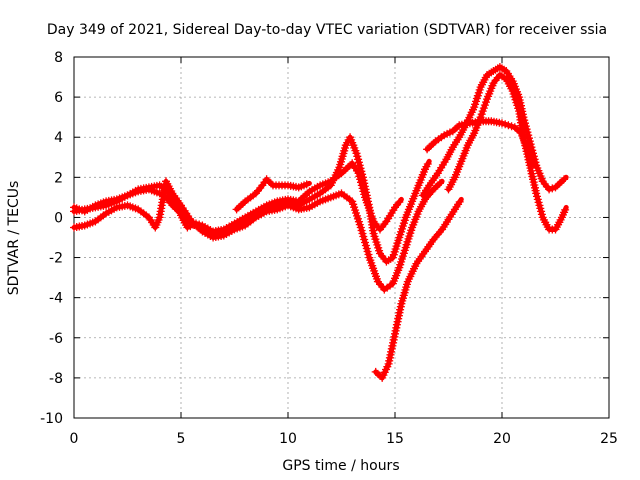 The image size is (640, 480). What do you see at coordinates (74, 439) in the screenshot?
I see `x-tick-label: 0` at bounding box center [74, 439].